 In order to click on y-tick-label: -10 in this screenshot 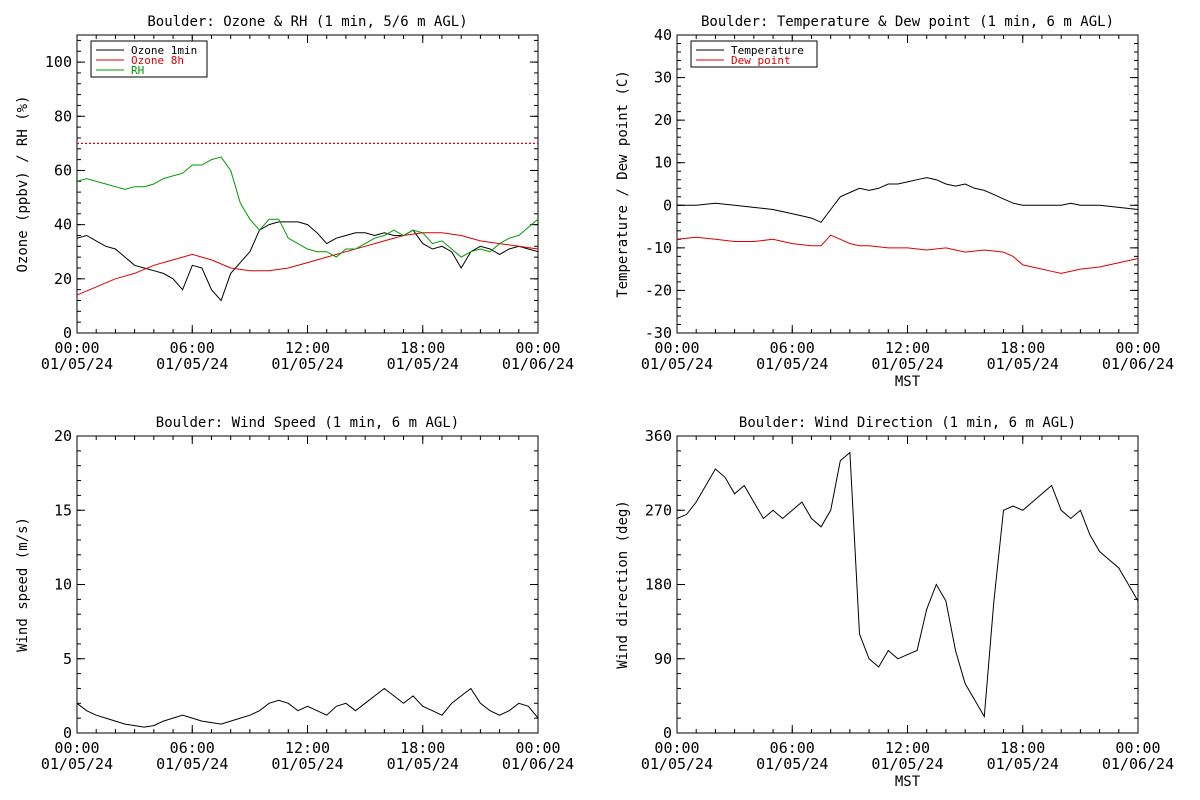, I will do `click(658, 248)`.